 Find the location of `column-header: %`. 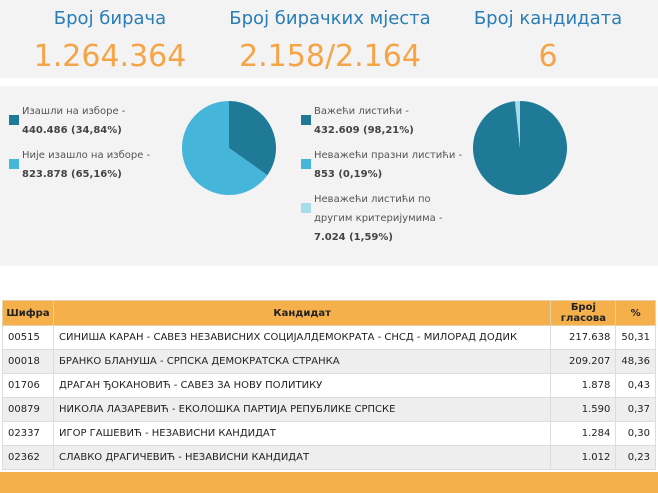

column-header: % is located at coordinates (635, 313).